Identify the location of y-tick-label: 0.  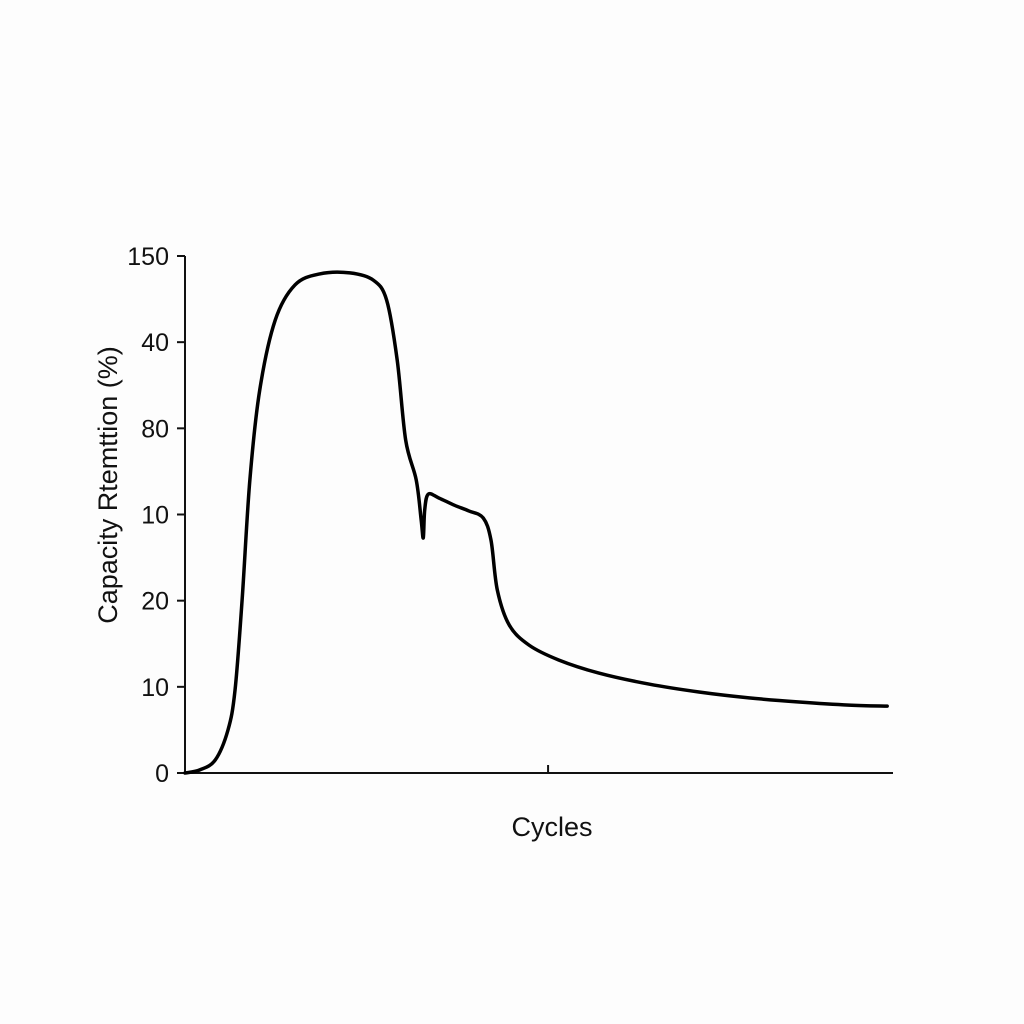
(162, 774).